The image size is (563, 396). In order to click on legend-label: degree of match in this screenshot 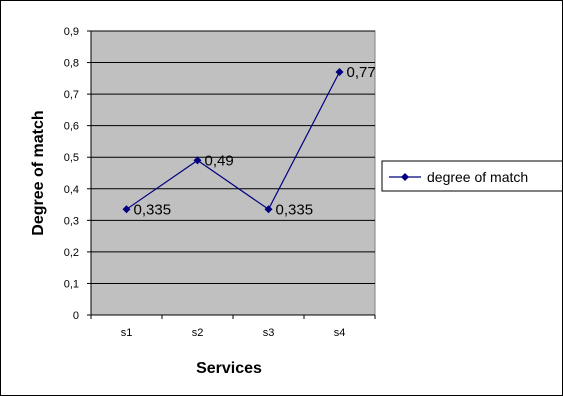, I will do `click(477, 177)`.